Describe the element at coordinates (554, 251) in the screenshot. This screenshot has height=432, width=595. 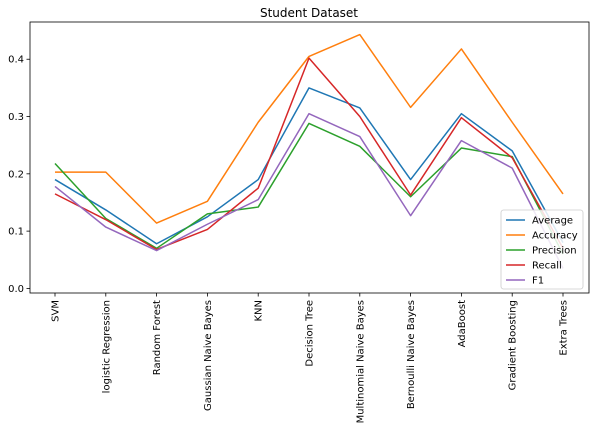
I see `legend-label: Precision` at that location.